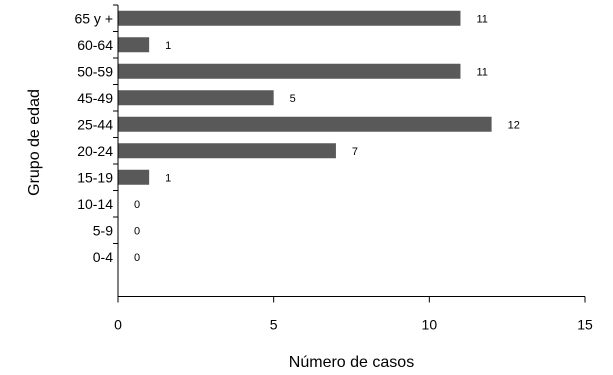 The image size is (613, 375). Describe the element at coordinates (353, 314) in the screenshot. I see `x-axis-ticks: 0 5 10 15` at that location.